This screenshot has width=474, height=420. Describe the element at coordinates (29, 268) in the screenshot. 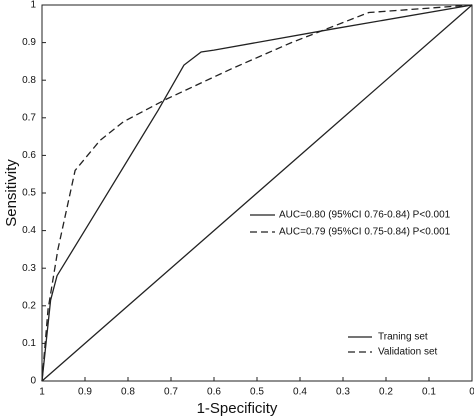

I see `y-tick-label: 0.3` at that location.